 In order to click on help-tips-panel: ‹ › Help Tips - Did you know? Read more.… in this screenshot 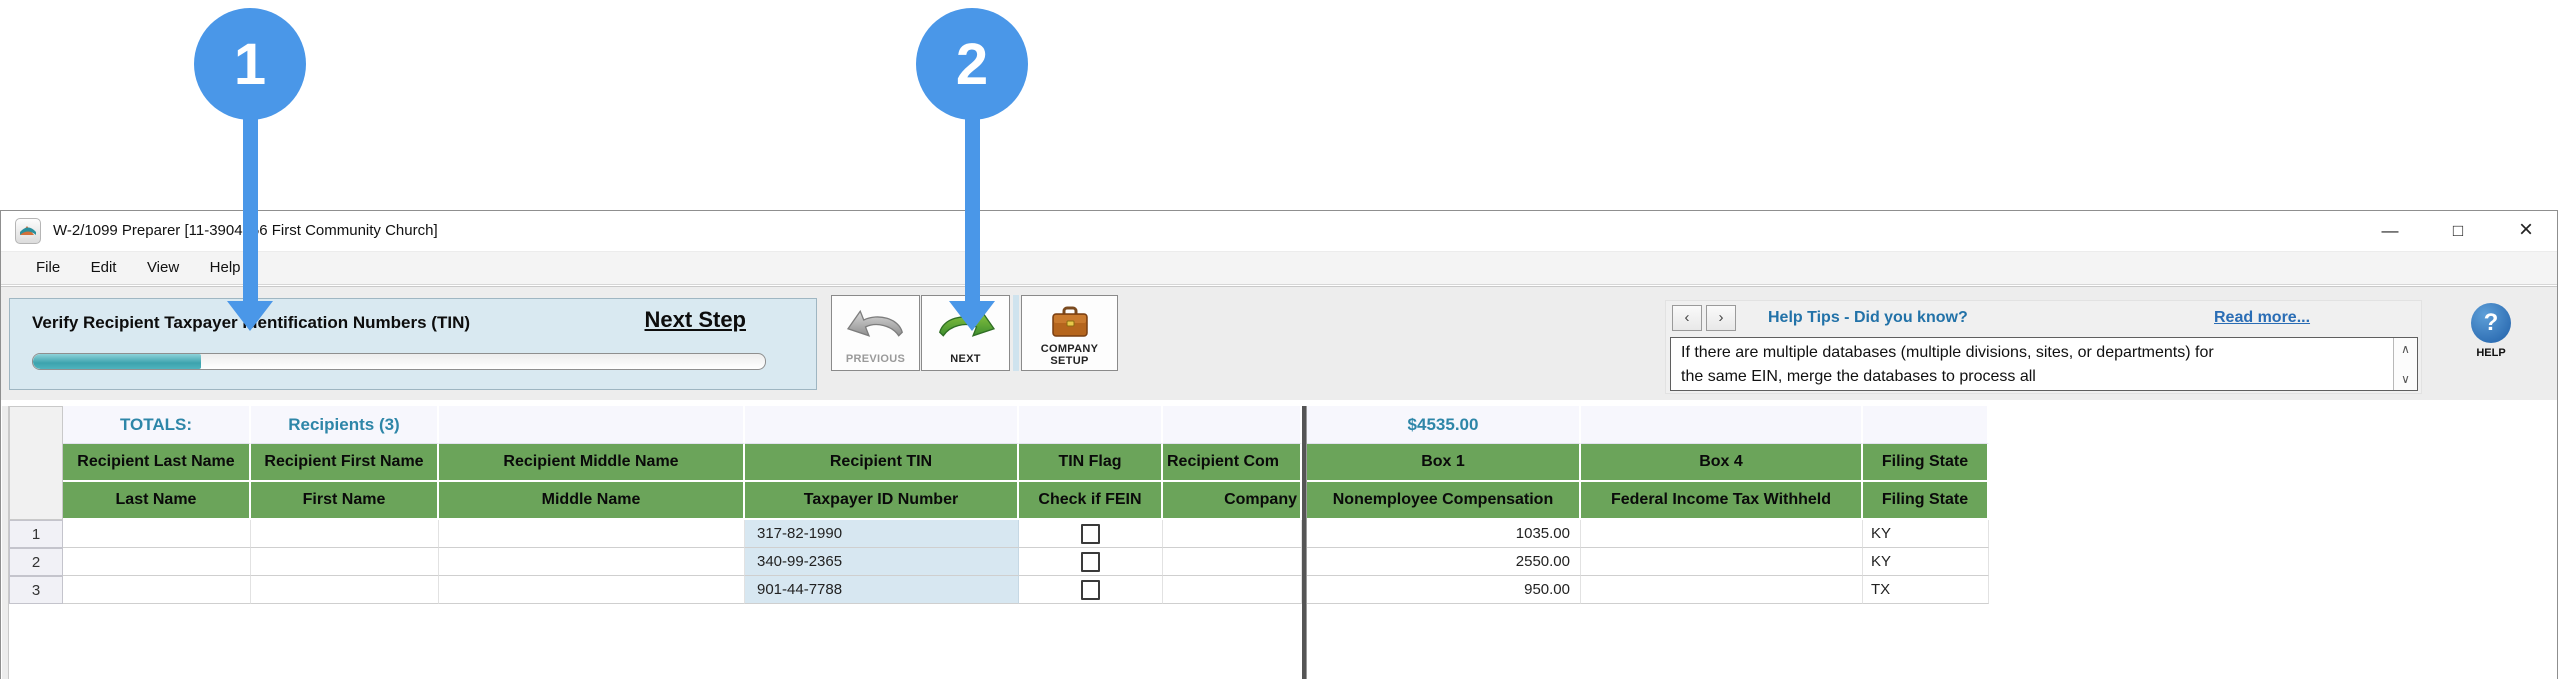, I will do `click(2043, 347)`.